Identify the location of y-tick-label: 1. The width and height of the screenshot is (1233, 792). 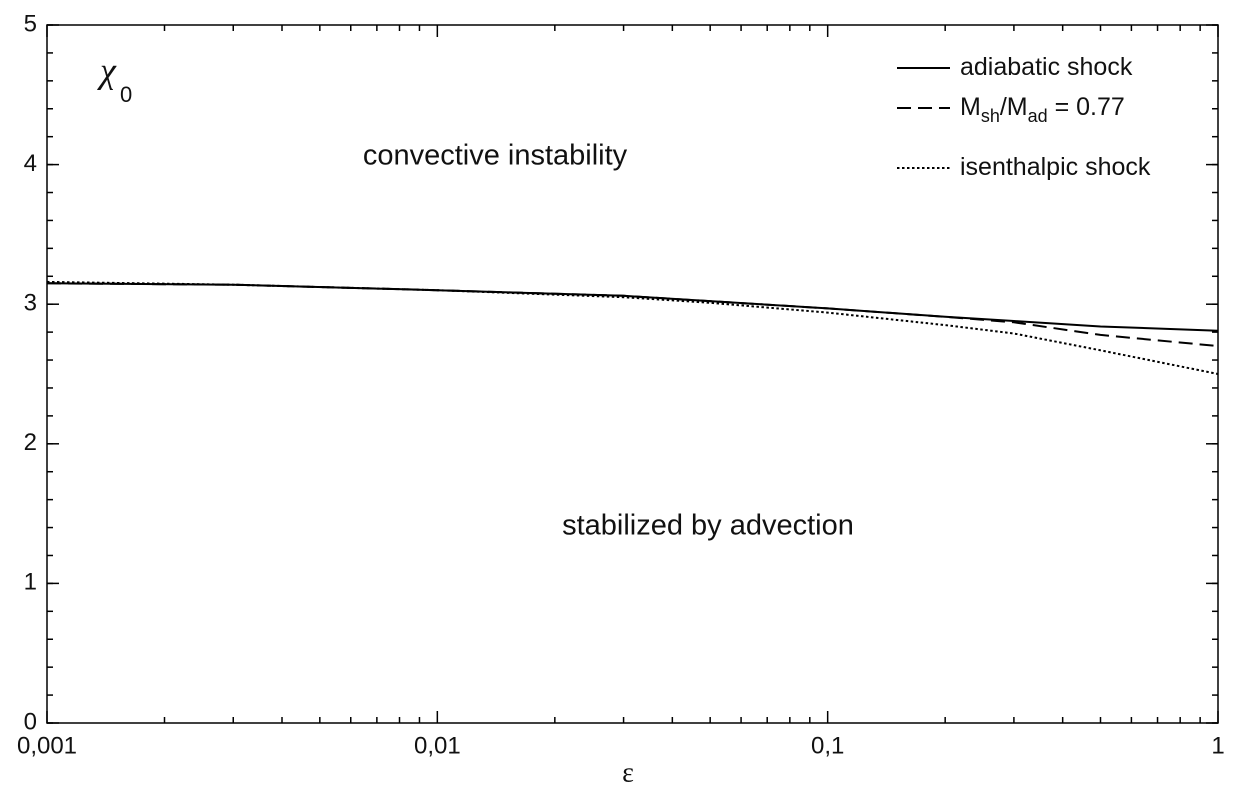
(30, 582).